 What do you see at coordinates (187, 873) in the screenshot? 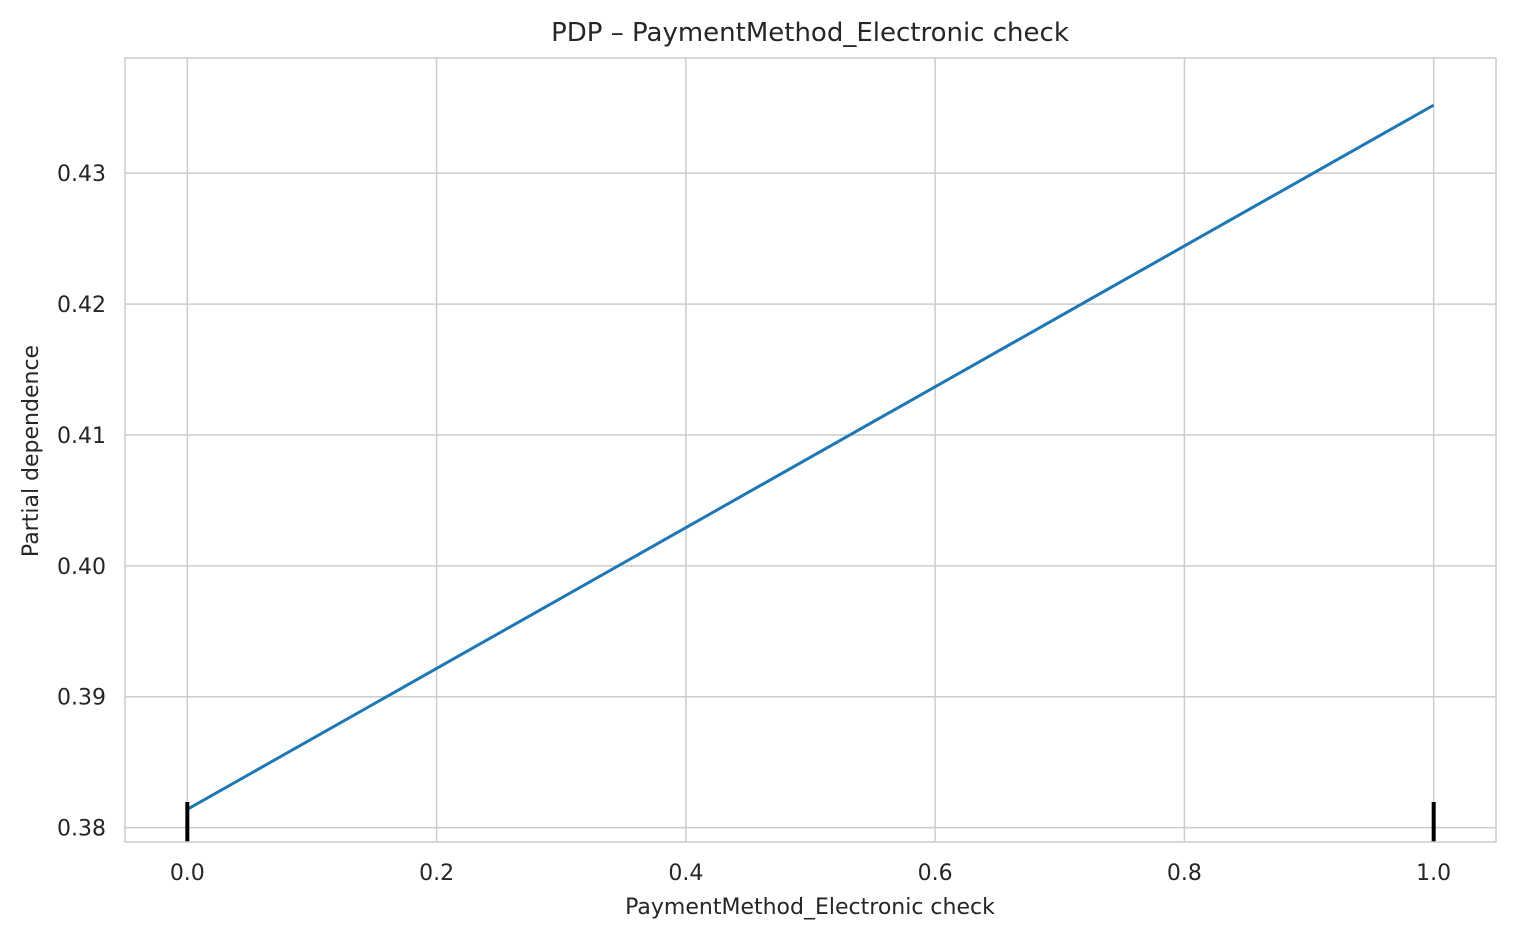
I see `x-tick-label: 0.0` at bounding box center [187, 873].